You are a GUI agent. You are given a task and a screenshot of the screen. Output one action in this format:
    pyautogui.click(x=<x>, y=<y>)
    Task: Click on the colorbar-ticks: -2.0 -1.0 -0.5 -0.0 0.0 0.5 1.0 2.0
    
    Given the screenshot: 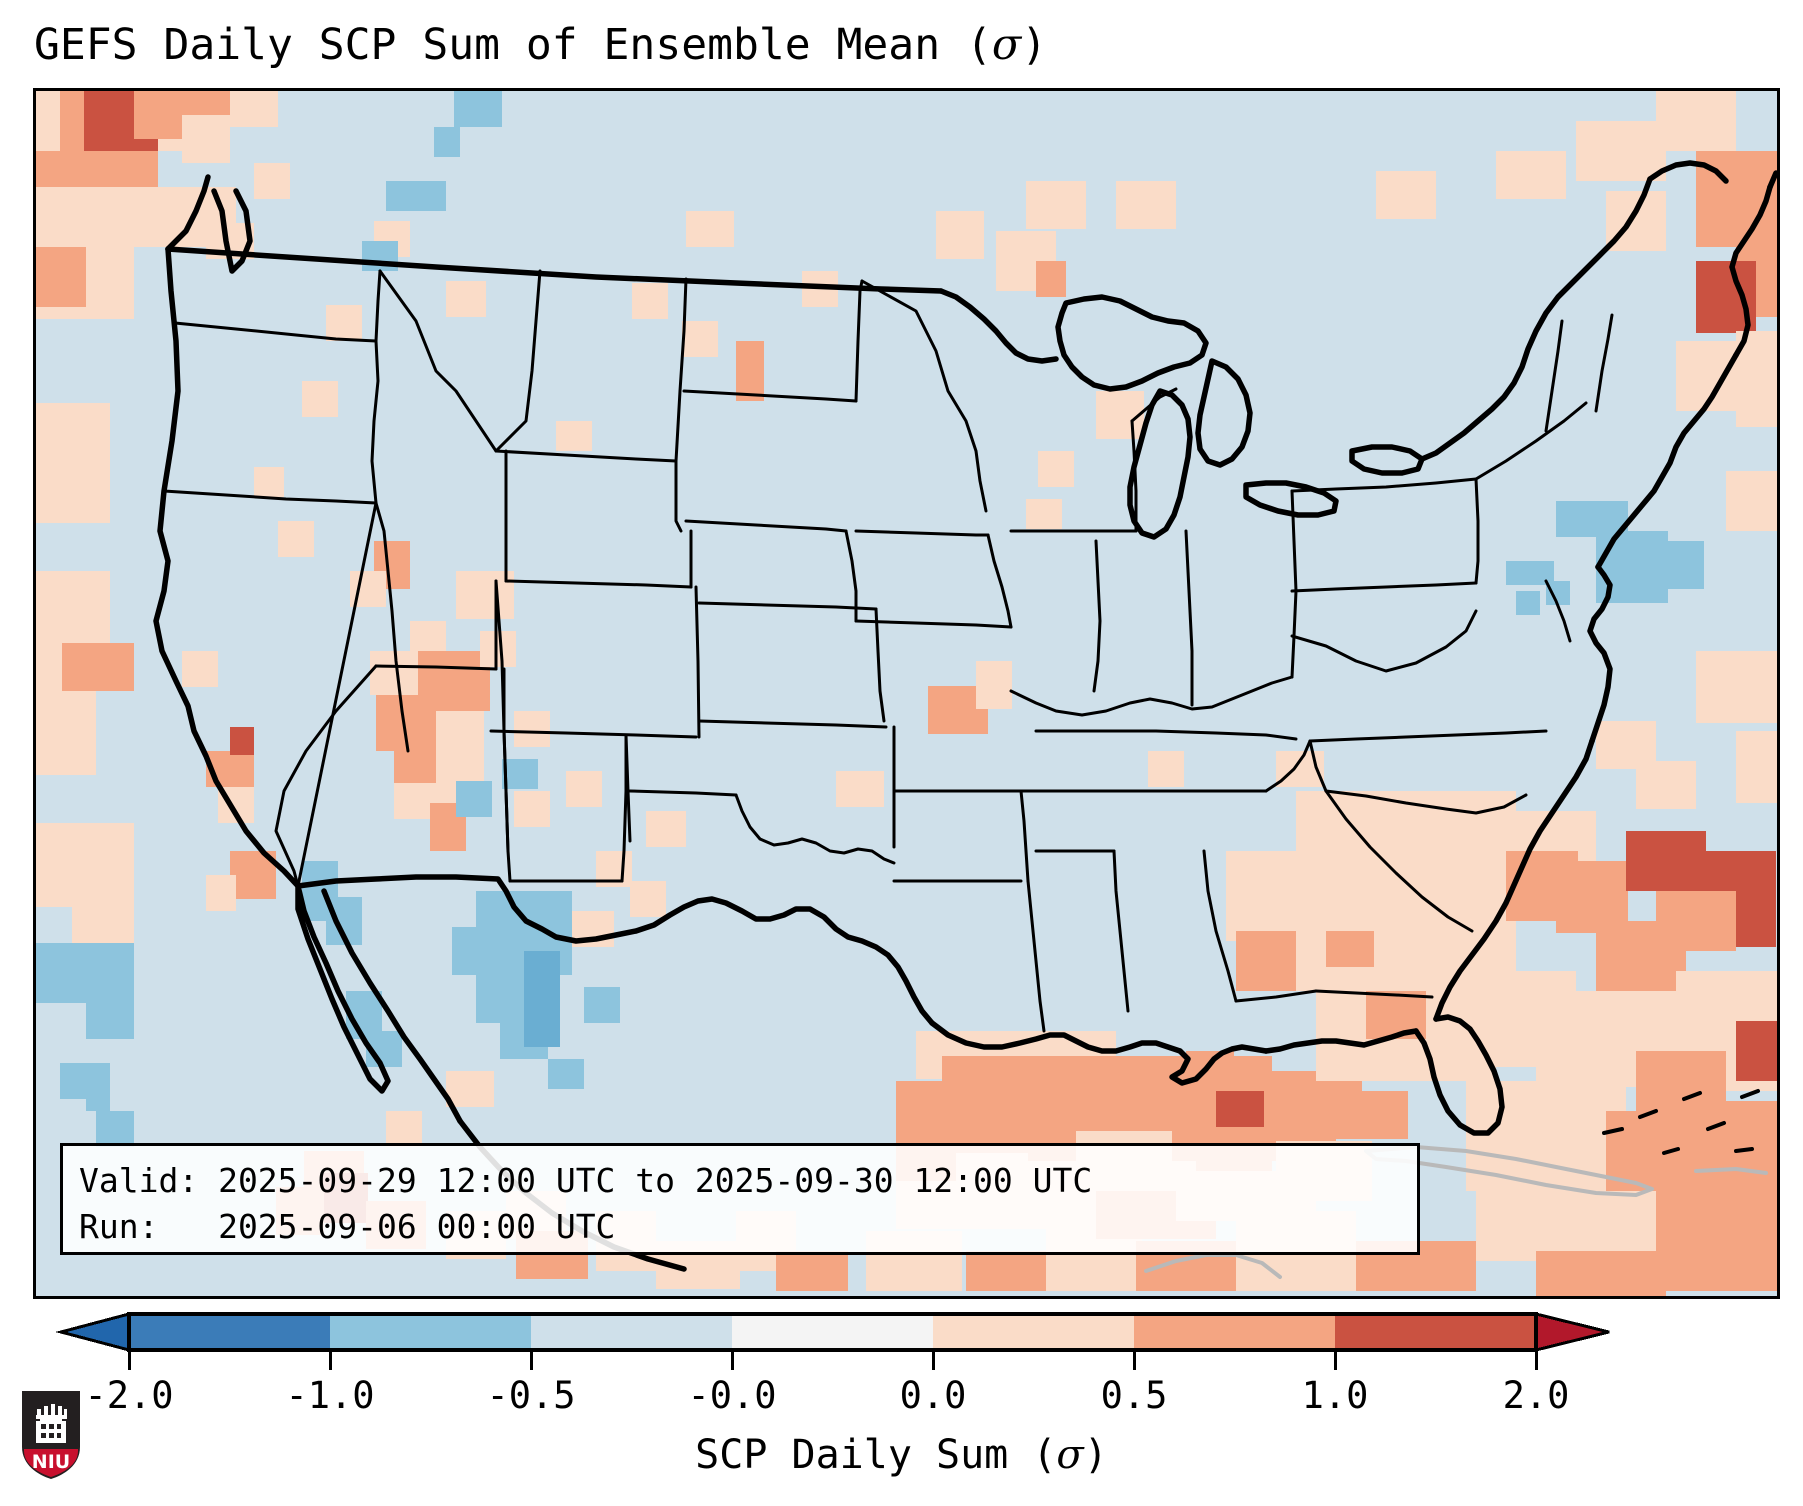 What is the action you would take?
    pyautogui.click(x=906, y=1384)
    